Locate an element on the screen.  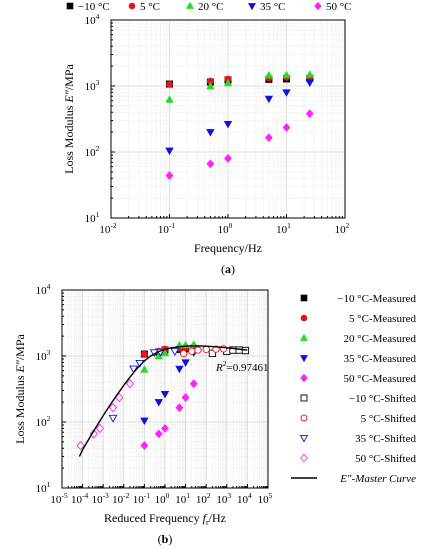
legend-item-20-c: 20 °C is located at coordinates (205, 7).